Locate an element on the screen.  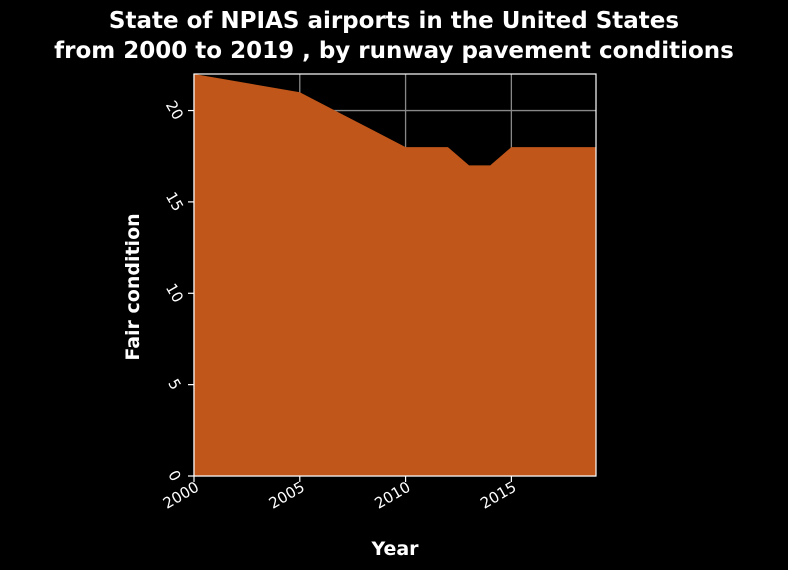
x-tick-label: 2005 is located at coordinates (287, 495).